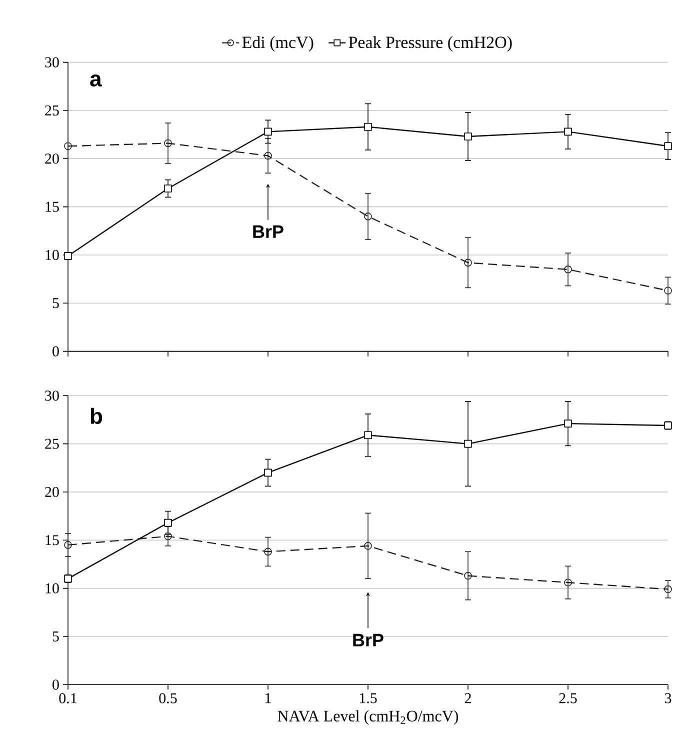  What do you see at coordinates (96, 80) in the screenshot?
I see `annotation: a` at bounding box center [96, 80].